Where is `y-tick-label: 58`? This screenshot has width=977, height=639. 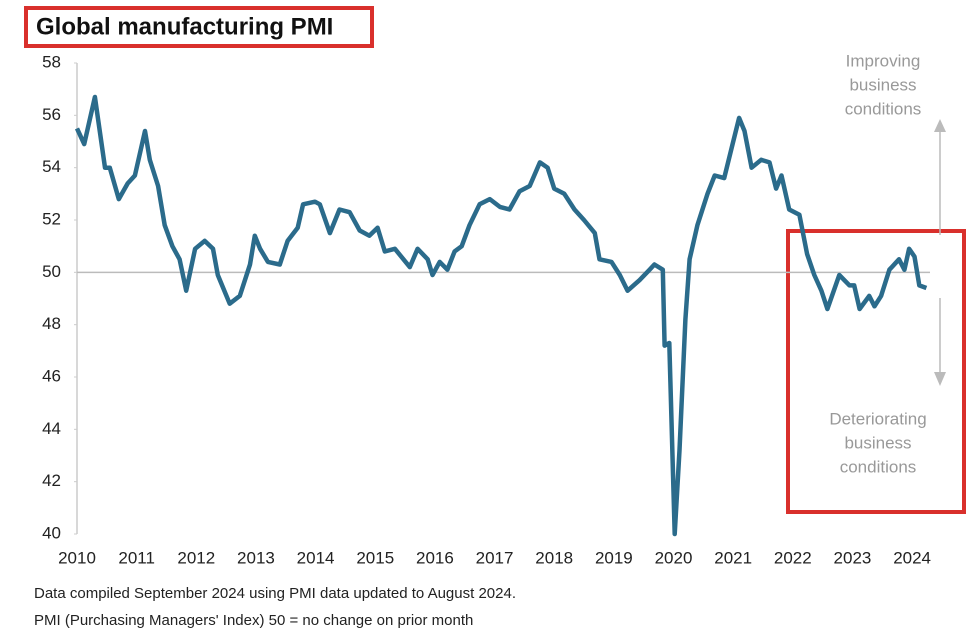
y-tick-label: 58 is located at coordinates (51, 61).